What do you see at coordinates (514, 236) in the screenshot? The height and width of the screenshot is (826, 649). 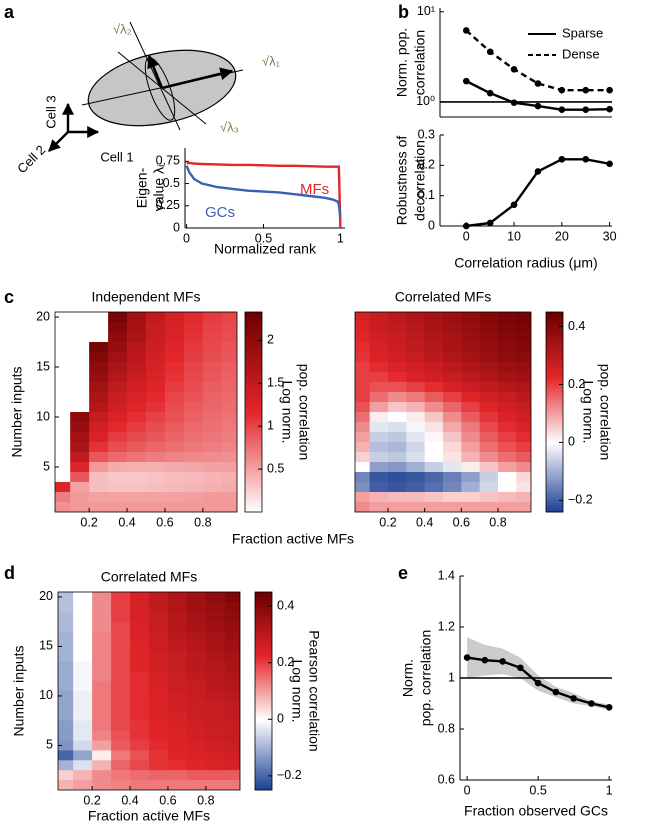 I see `x-tick-label: 10` at bounding box center [514, 236].